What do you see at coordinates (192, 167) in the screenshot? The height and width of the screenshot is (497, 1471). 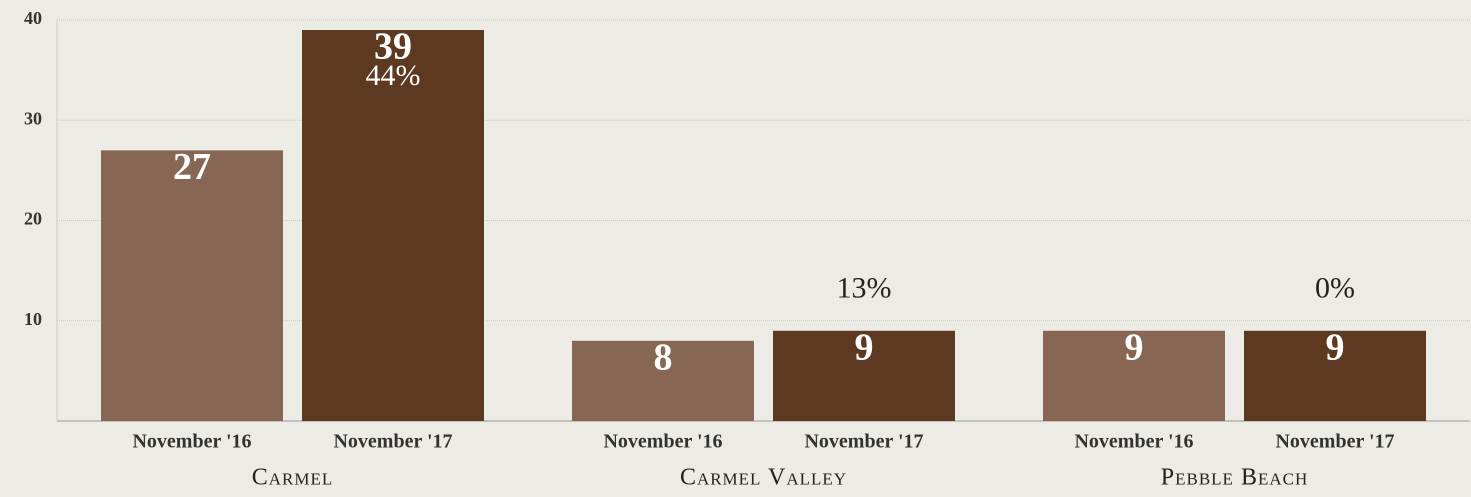 I see `value-label: 27` at bounding box center [192, 167].